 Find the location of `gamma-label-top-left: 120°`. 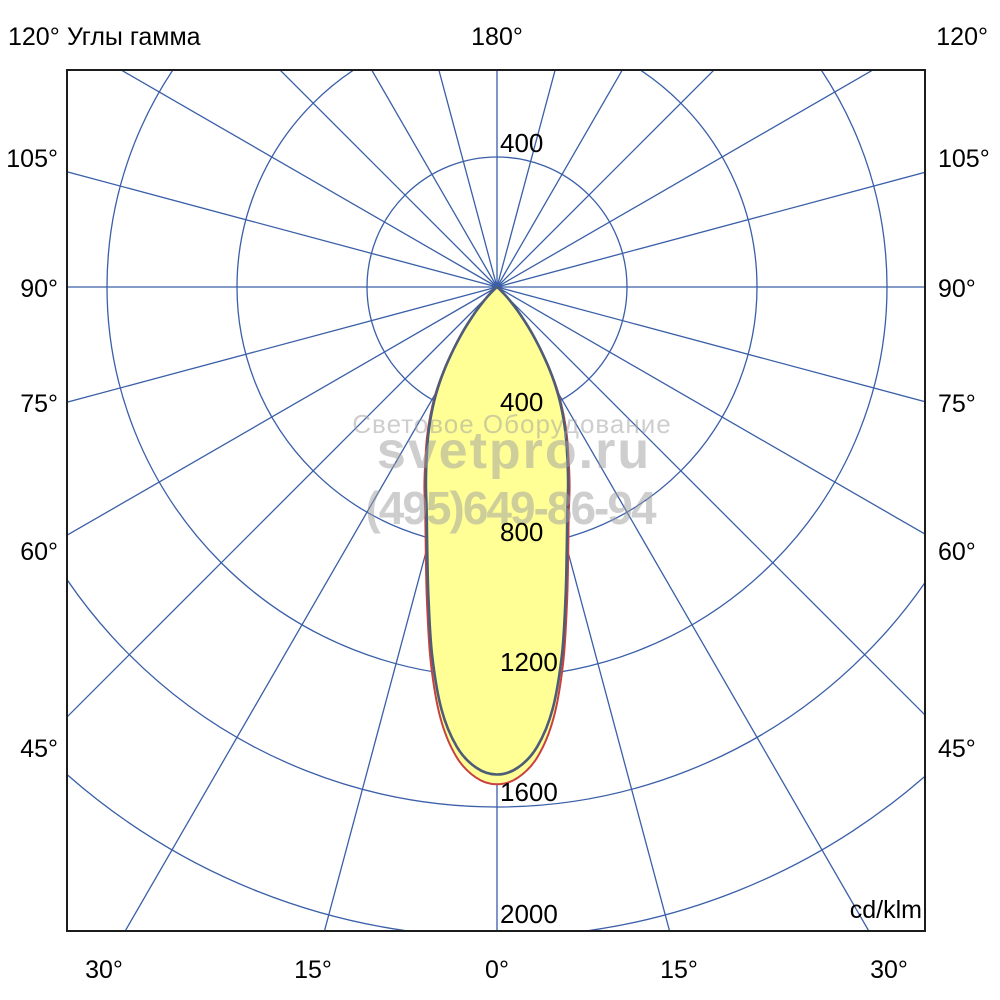

gamma-label-top-left: 120° is located at coordinates (34, 37).